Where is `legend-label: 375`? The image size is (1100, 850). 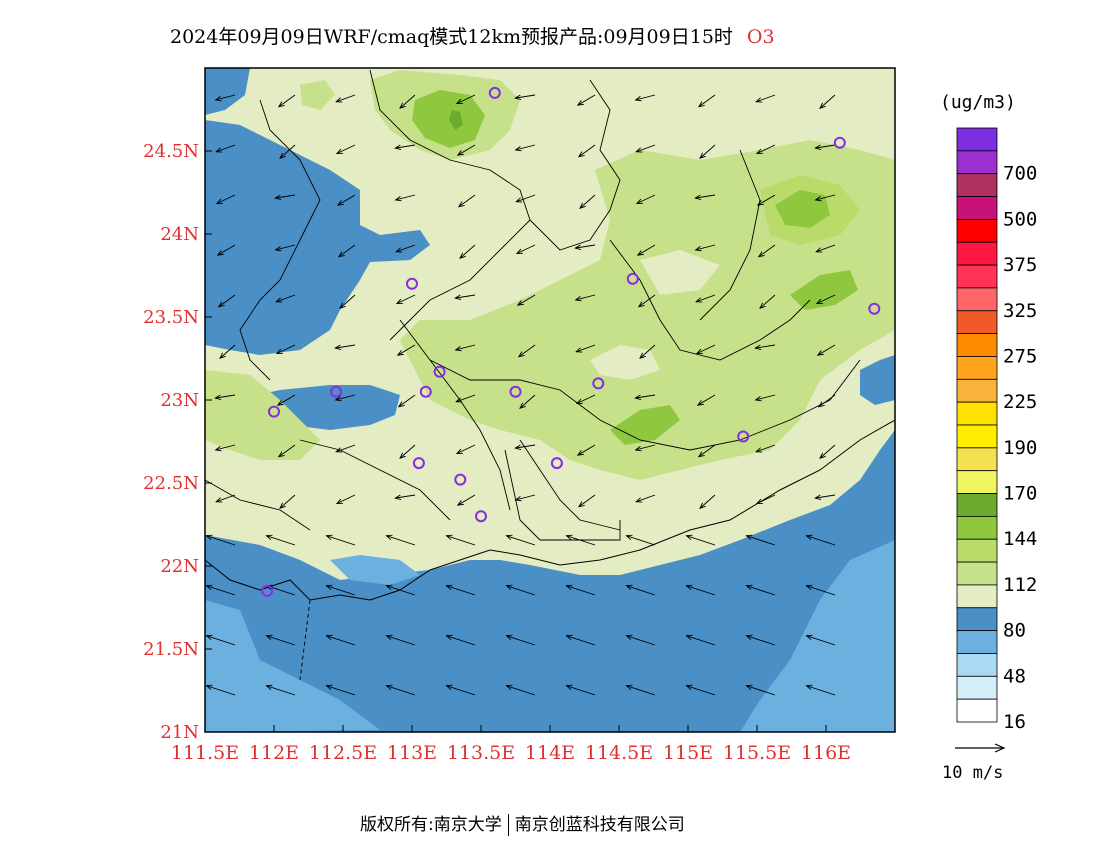
legend-label: 375 is located at coordinates (1020, 265).